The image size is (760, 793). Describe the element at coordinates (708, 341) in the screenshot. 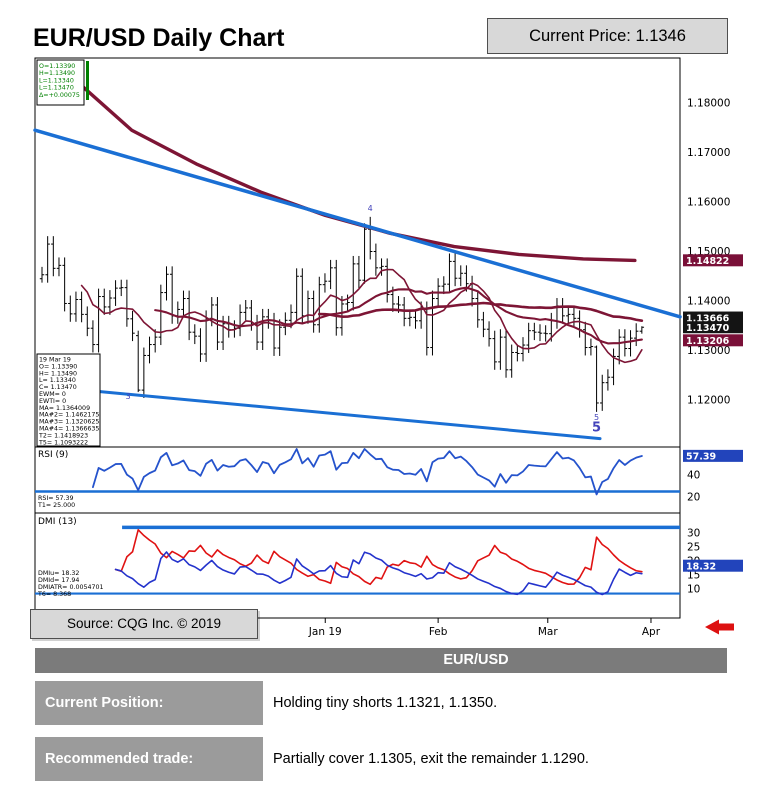

I see `svg-text: 1.13206` at that location.